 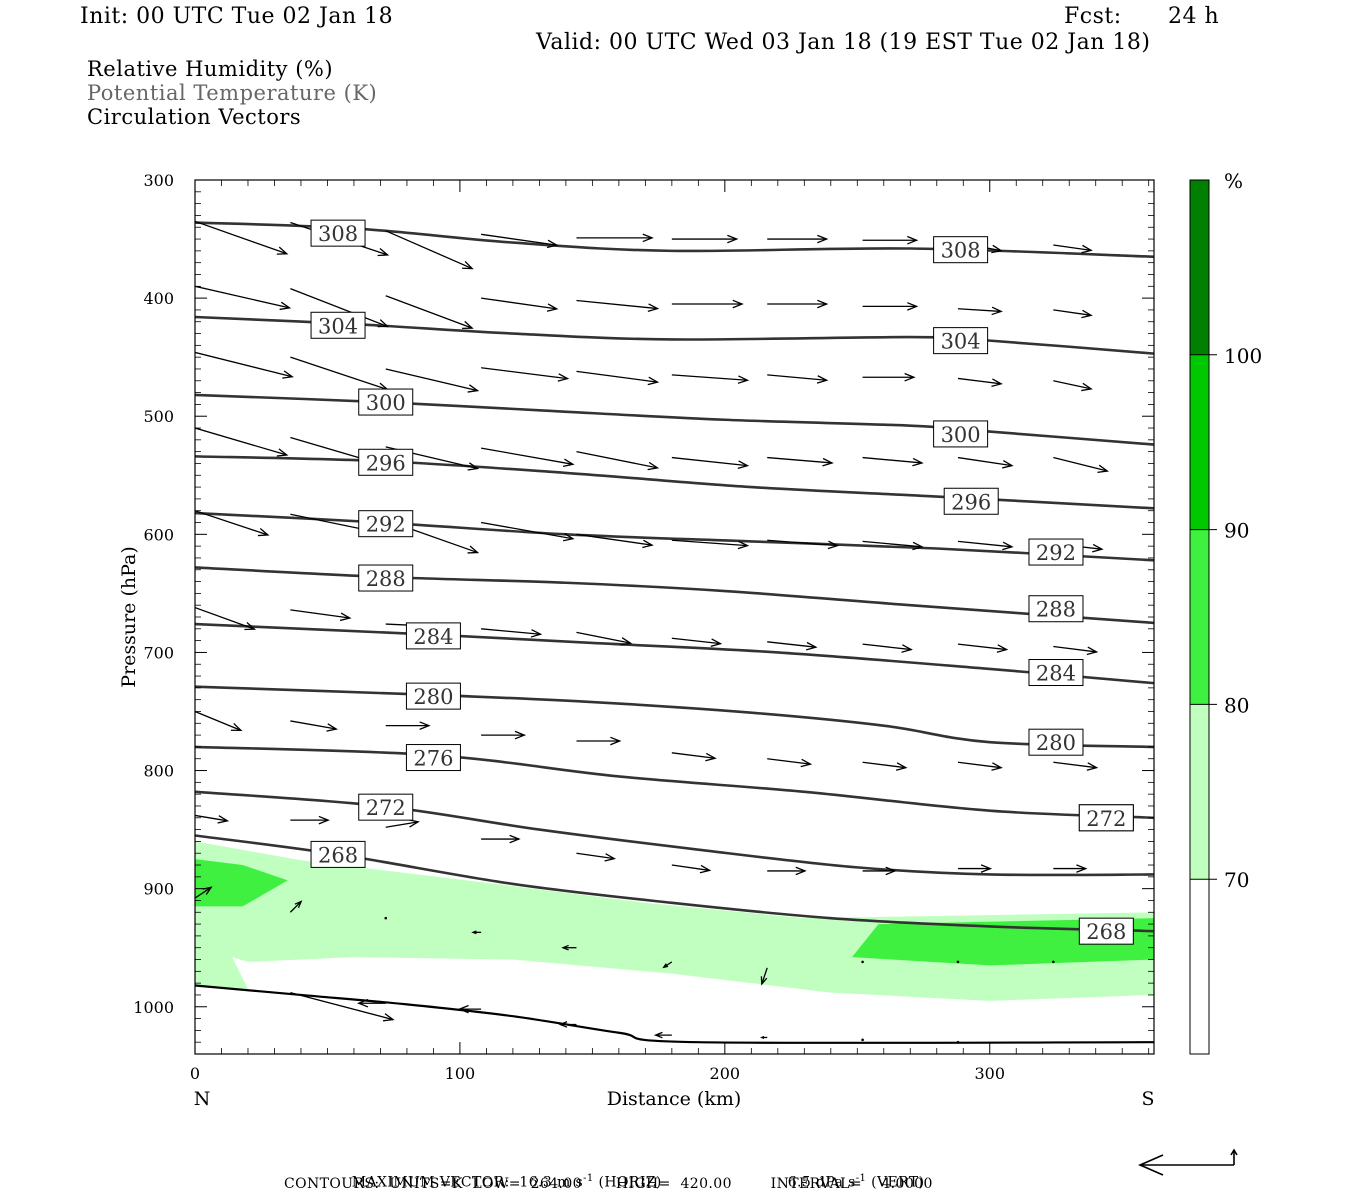 I want to click on svg-text: 296, so click(x=386, y=463).